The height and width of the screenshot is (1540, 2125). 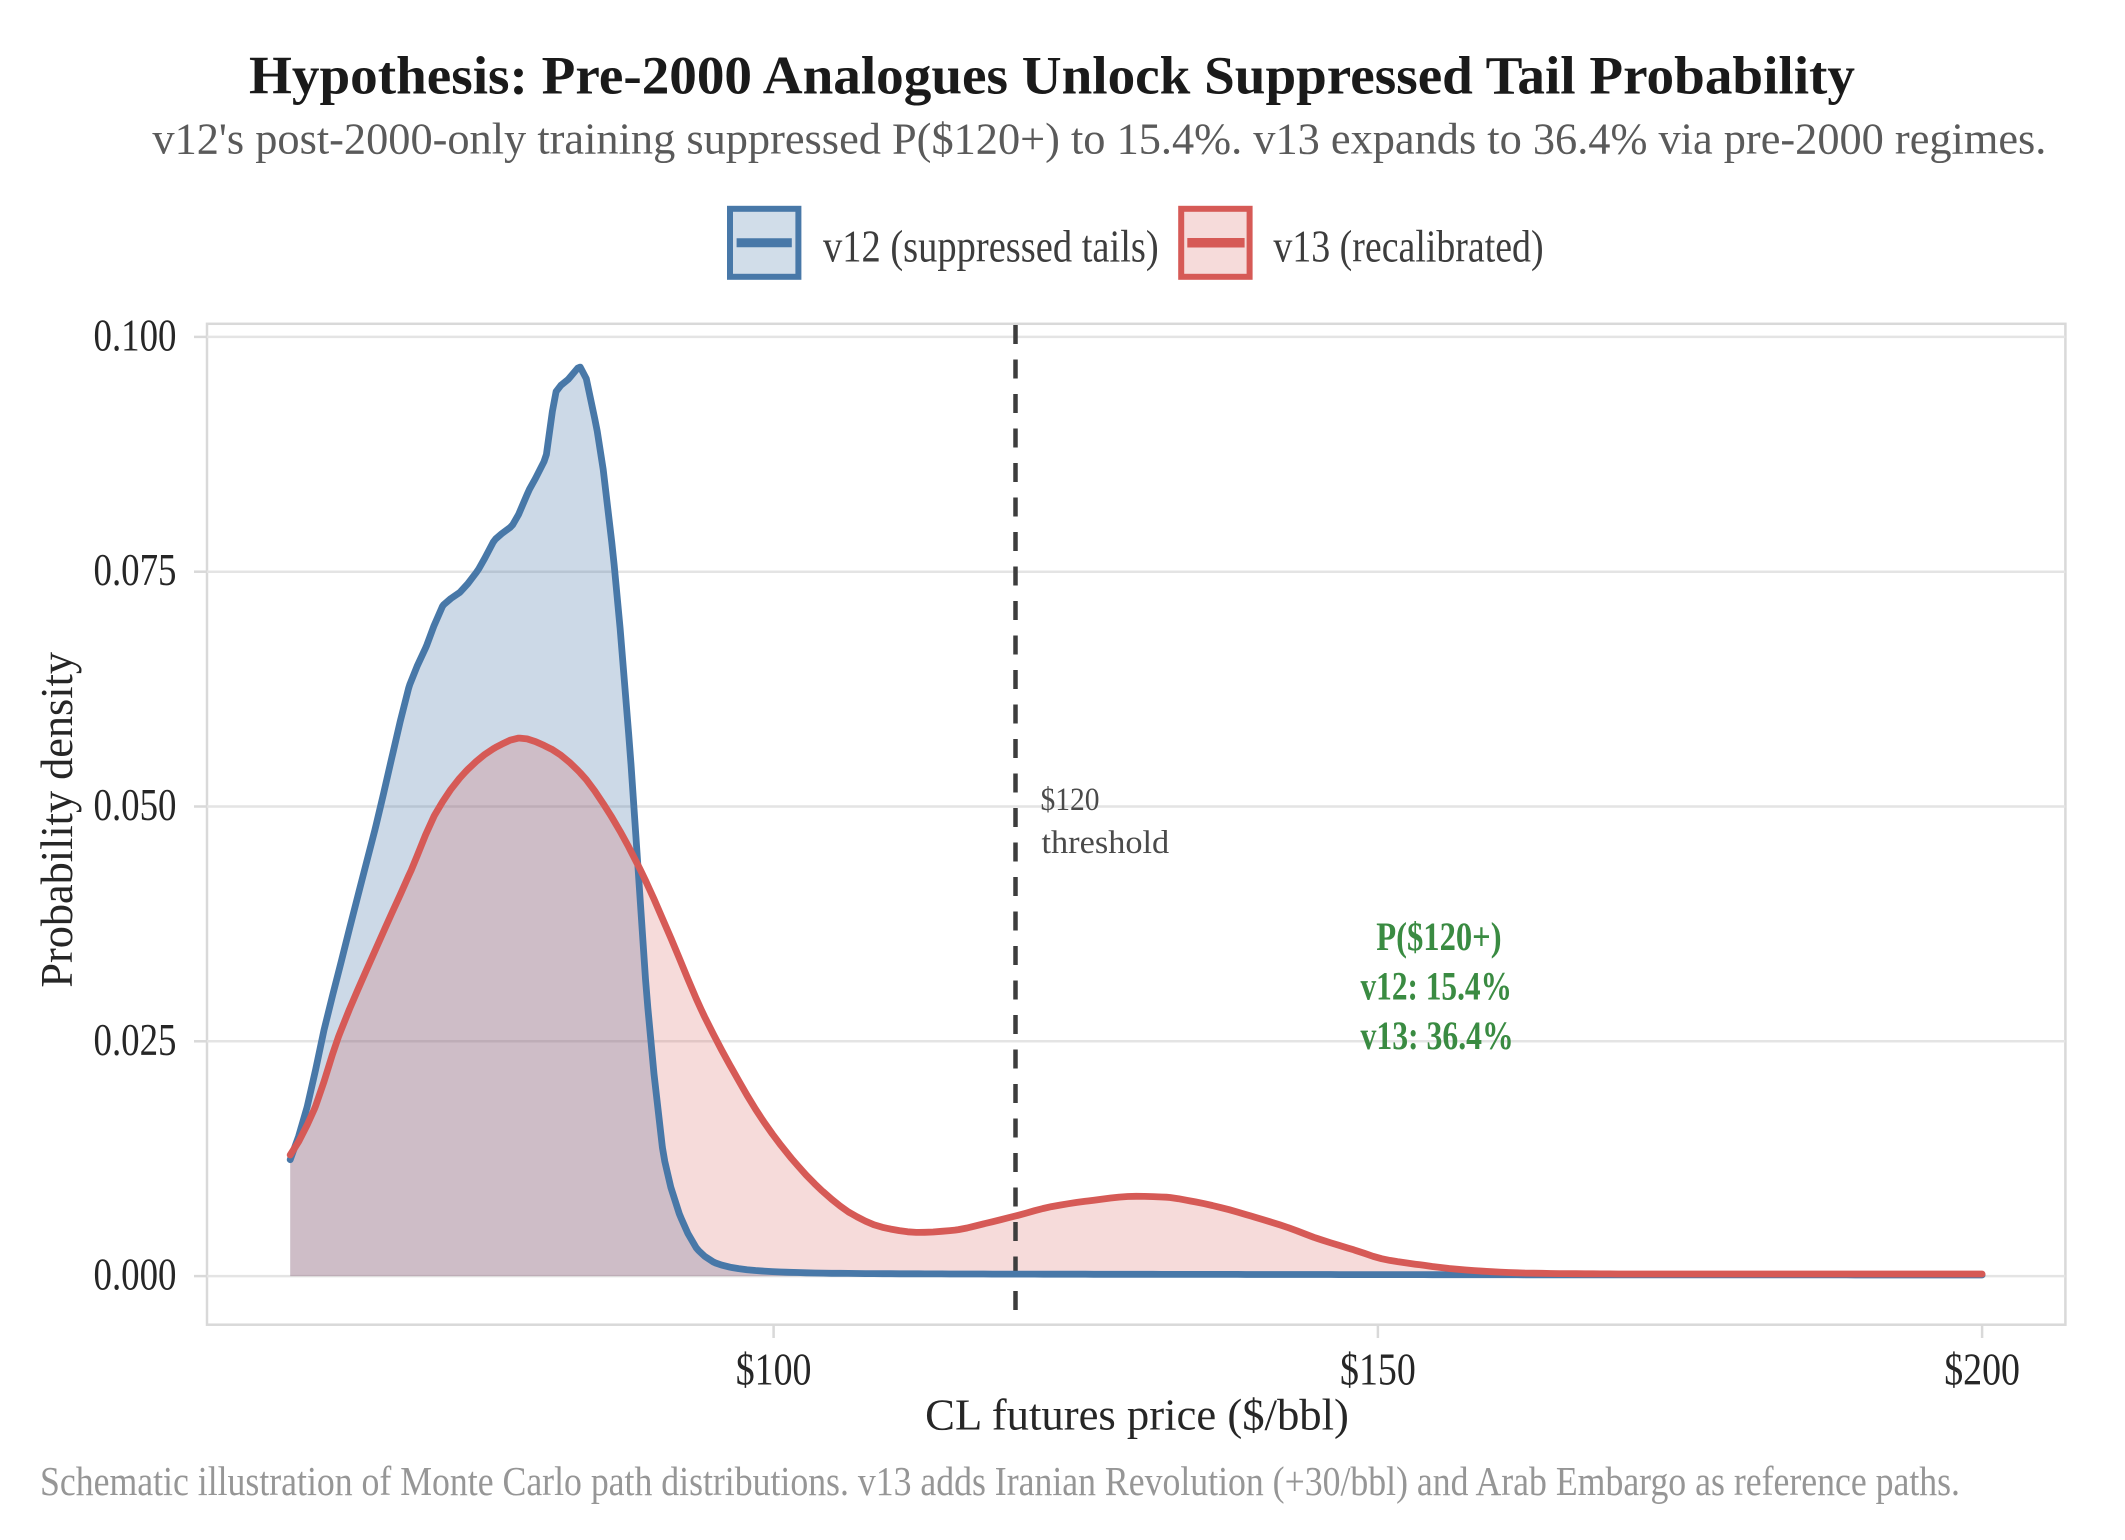 I want to click on svg-text: $120, so click(x=1070, y=800).